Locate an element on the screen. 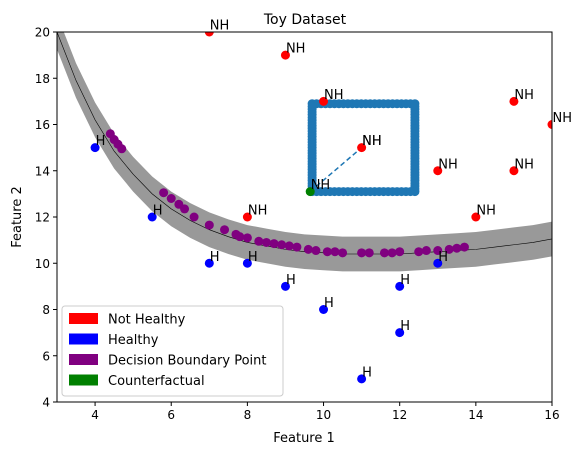 This screenshot has height=455, width=584. legend-label: Decision Boundary Point is located at coordinates (187, 361).